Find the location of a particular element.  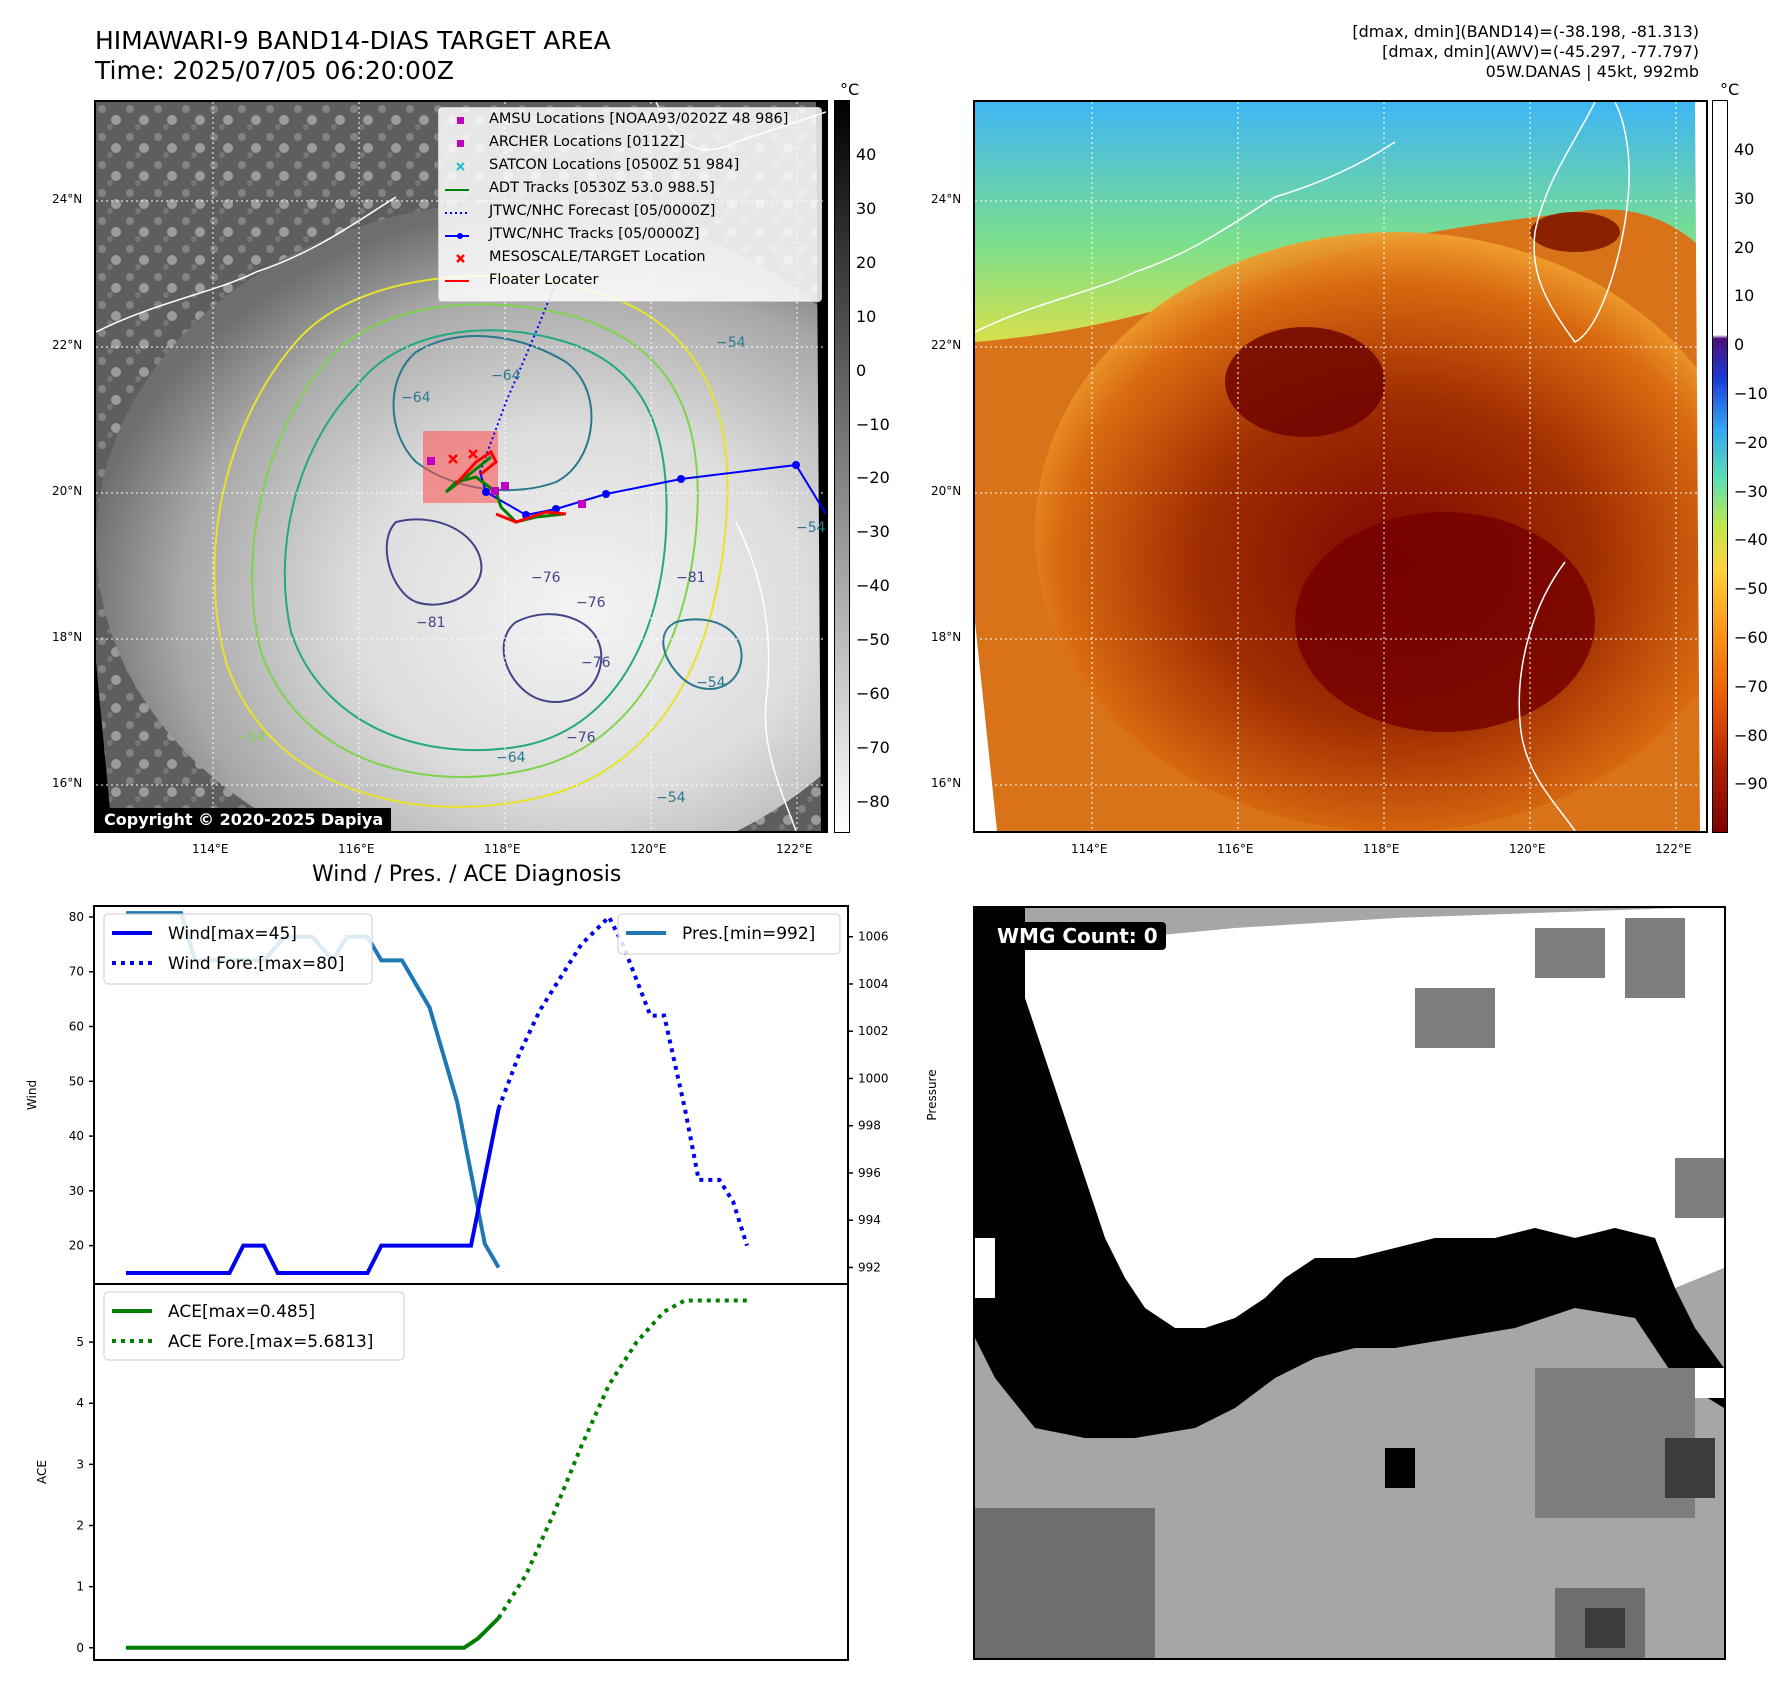

legend-jtwc-forecast: JTWC/NHC Forecast [05/0000Z] is located at coordinates (602, 211).